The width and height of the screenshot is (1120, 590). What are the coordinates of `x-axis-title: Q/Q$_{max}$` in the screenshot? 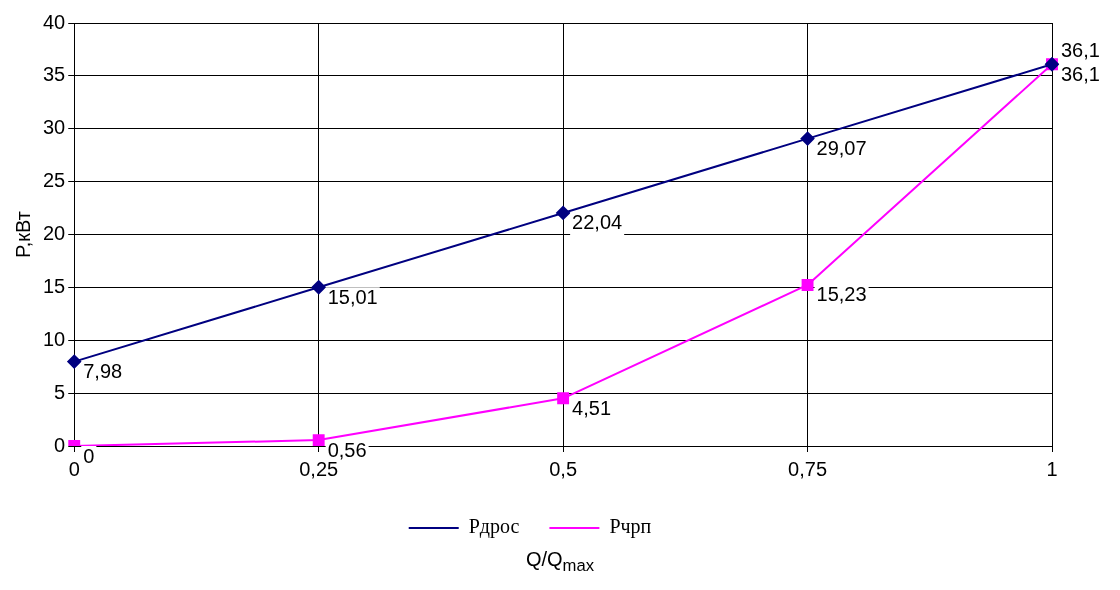 It's located at (560, 562).